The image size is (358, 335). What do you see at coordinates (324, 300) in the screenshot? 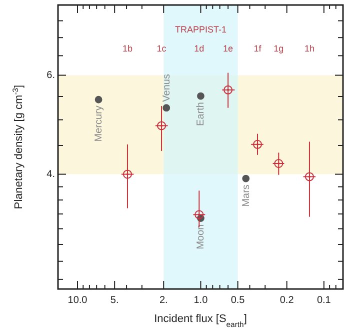
I see `x-tick-label: 0.1` at bounding box center [324, 300].